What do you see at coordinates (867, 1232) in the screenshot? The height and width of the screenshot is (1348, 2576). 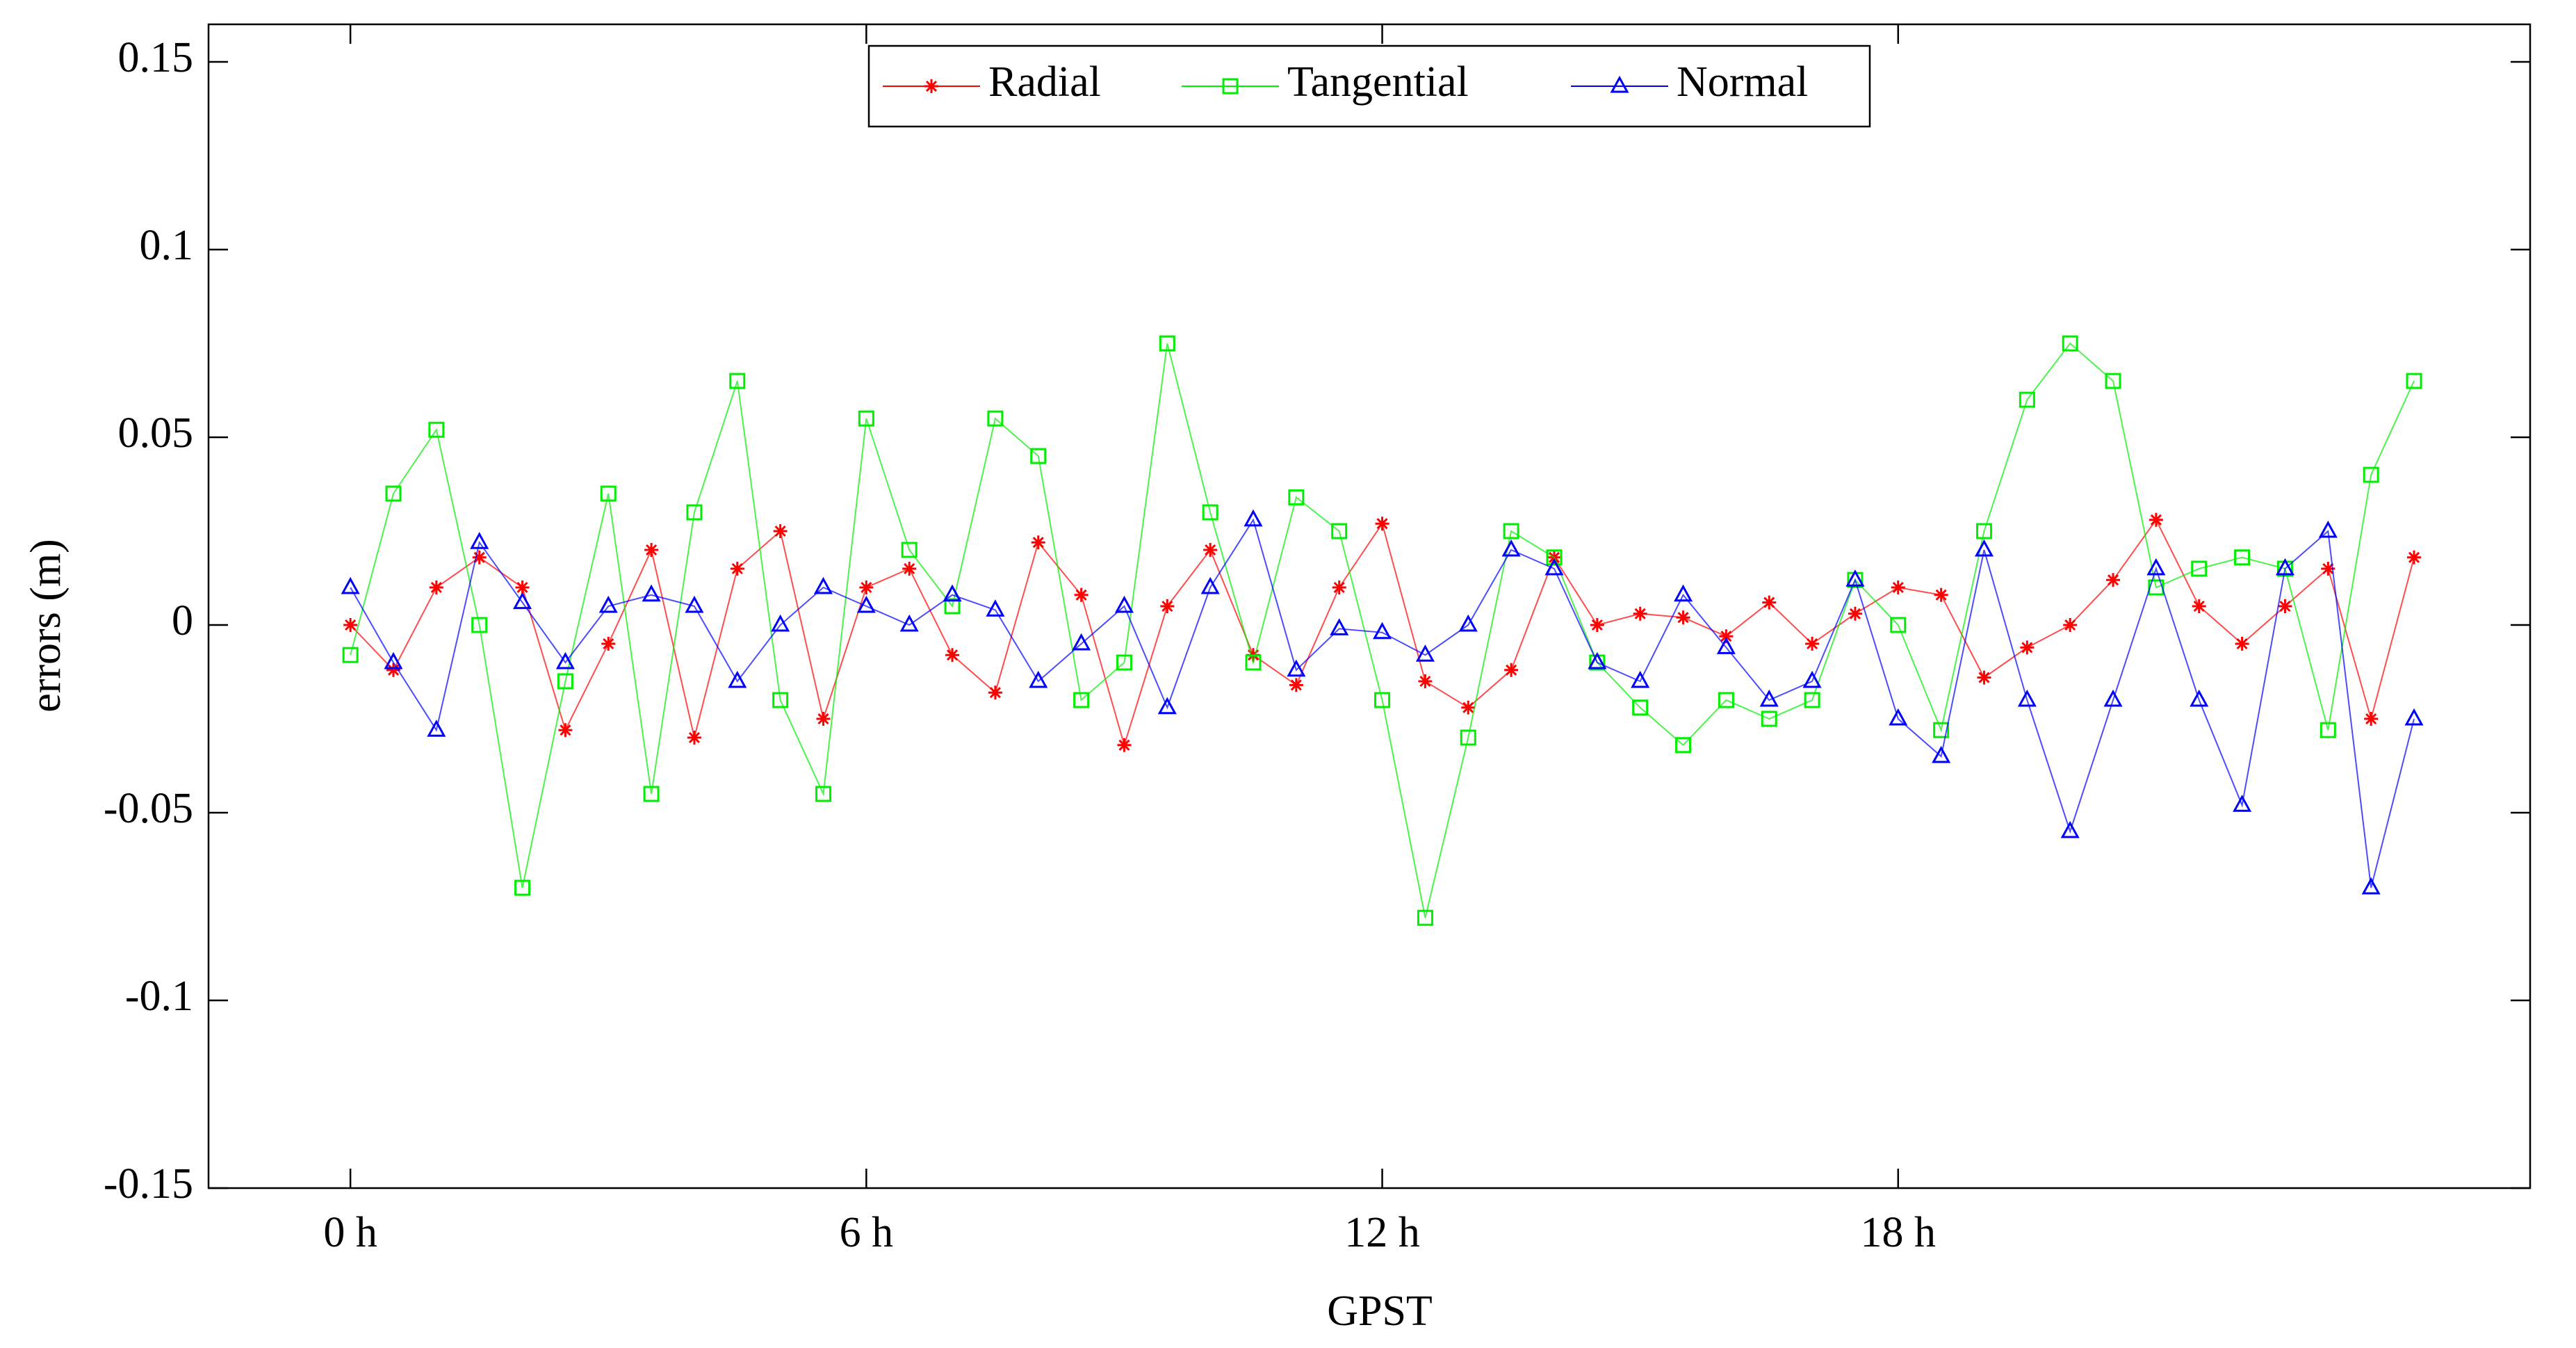 I see `x-tick-label: 6 h` at bounding box center [867, 1232].